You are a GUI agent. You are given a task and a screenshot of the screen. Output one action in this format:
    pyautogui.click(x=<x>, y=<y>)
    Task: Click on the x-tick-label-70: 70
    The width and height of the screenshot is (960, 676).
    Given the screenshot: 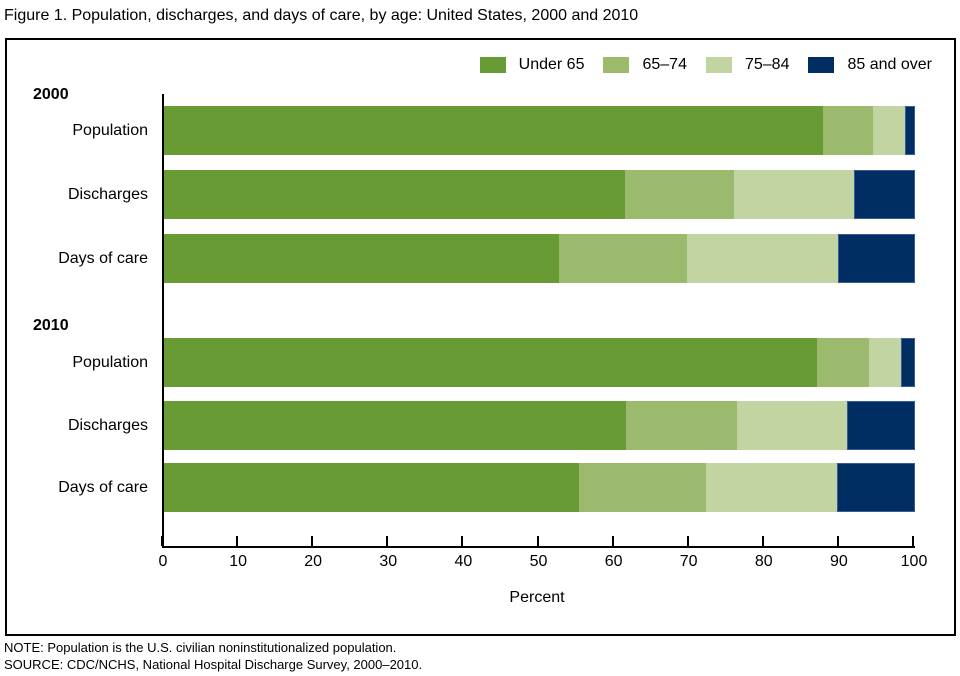 What is the action you would take?
    pyautogui.click(x=688, y=561)
    